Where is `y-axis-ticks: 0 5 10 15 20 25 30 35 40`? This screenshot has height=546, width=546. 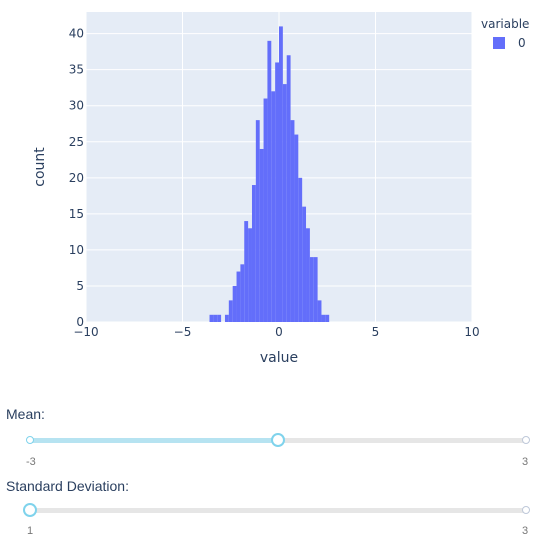 y-axis-ticks: 0 5 10 15 20 25 30 35 40 is located at coordinates (76, 178).